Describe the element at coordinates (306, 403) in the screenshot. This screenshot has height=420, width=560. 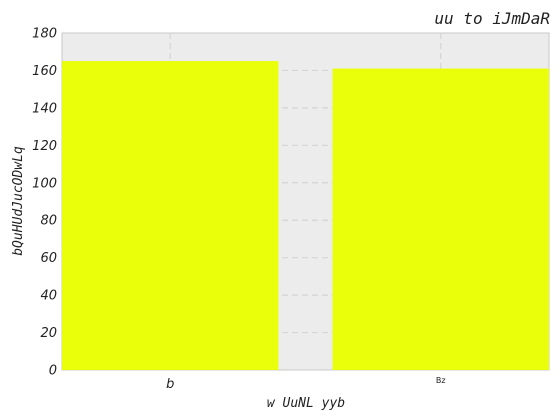
I see `x-axis-label: w UuNL yyb` at that location.